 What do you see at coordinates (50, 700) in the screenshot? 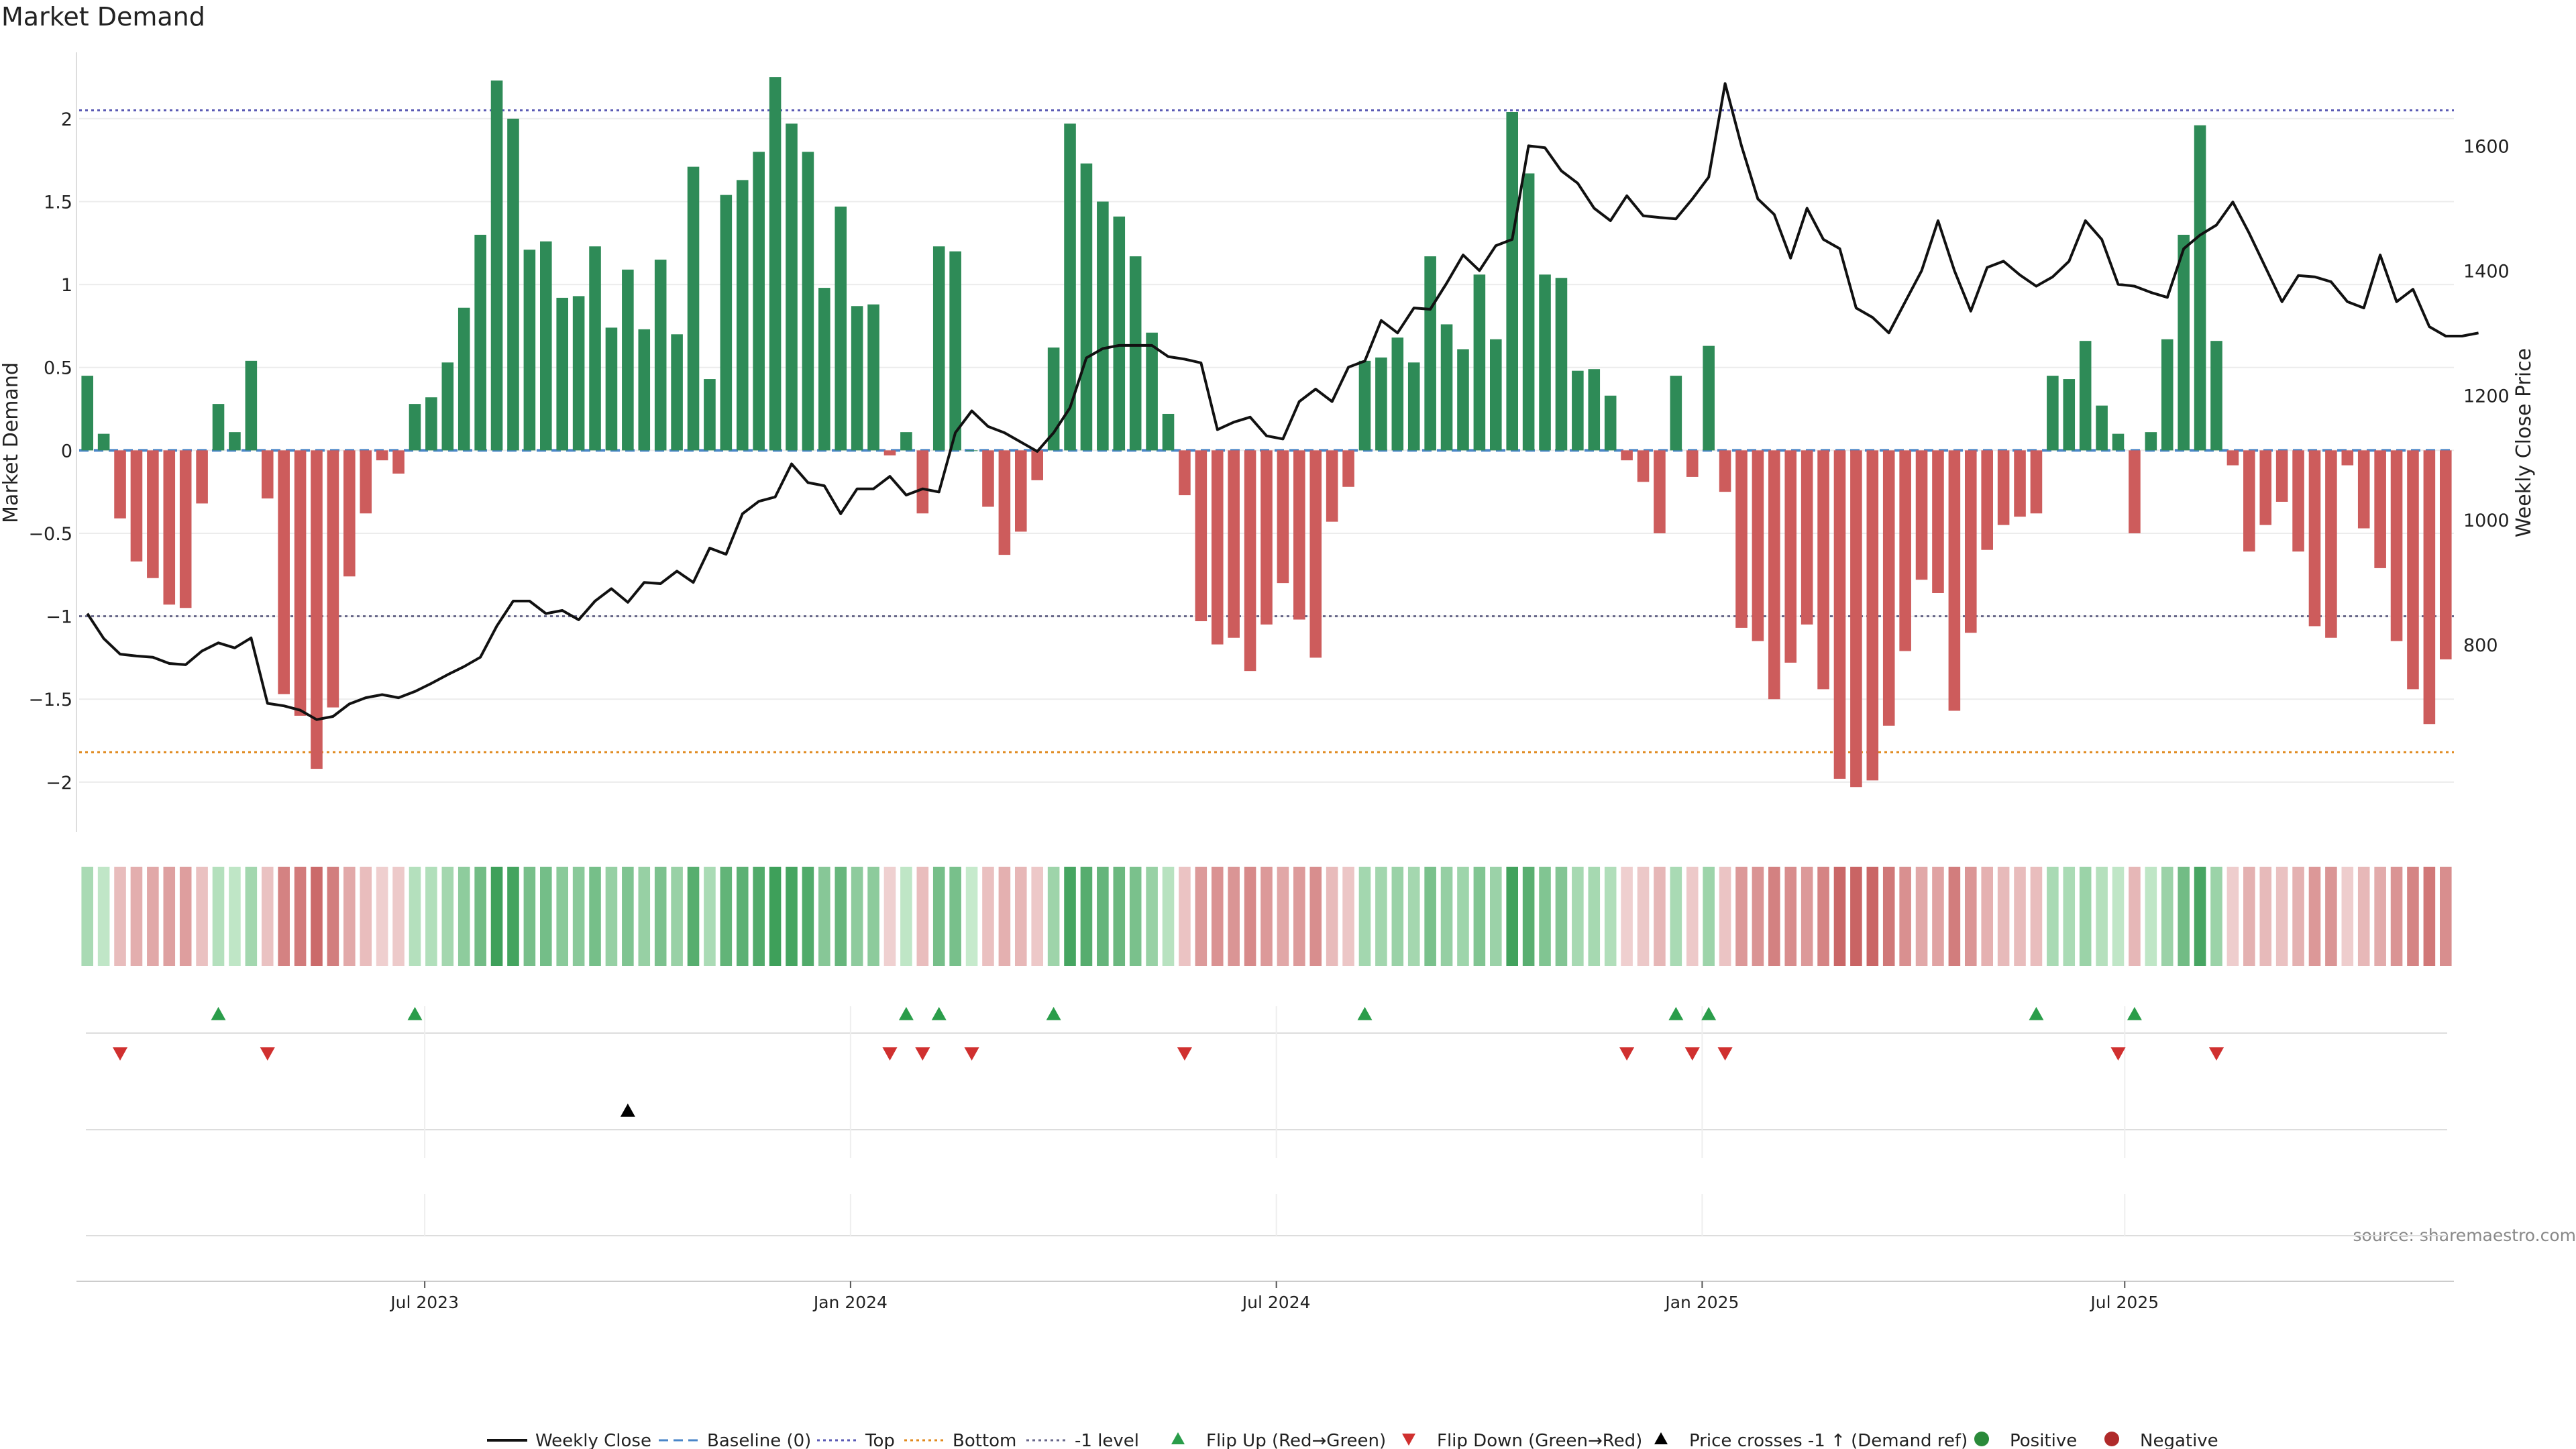
I see `y-tick-label-left: −1.5` at bounding box center [50, 700].